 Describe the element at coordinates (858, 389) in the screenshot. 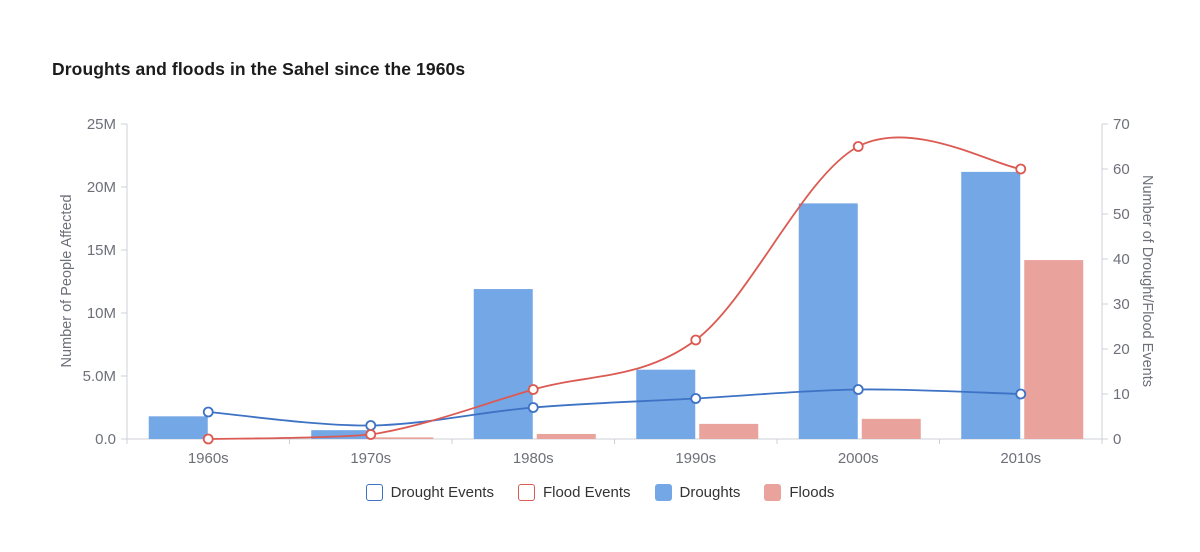

I see `marker-drought-events-2000s` at that location.